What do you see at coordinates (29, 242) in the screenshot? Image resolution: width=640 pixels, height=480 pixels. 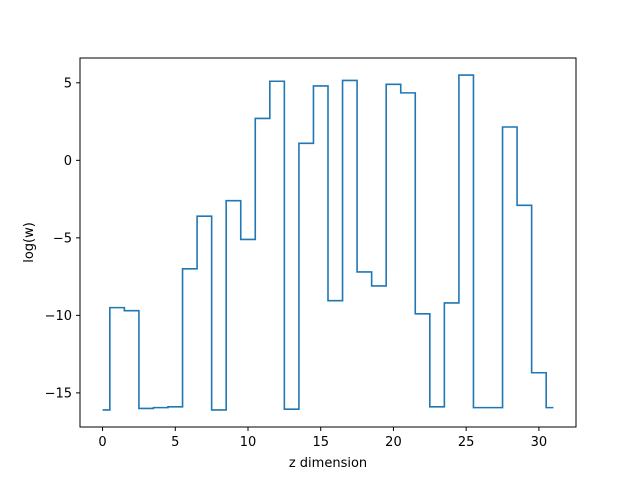 I see `y-axis-label: log(w)` at bounding box center [29, 242].